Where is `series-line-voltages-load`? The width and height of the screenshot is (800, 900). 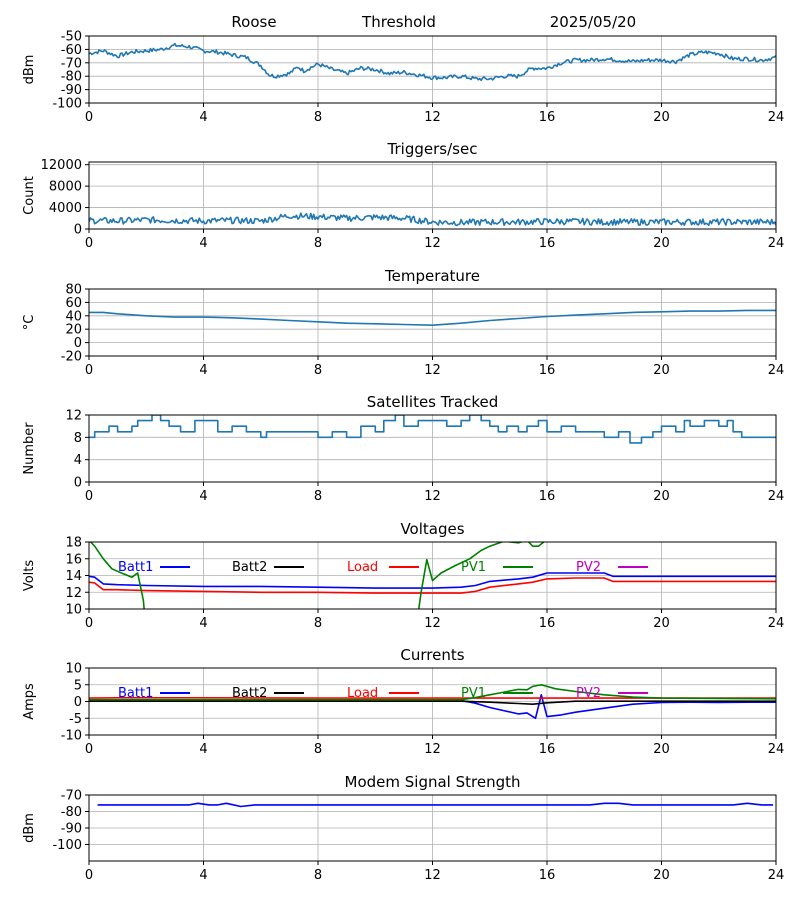 series-line-voltages-load is located at coordinates (432, 585).